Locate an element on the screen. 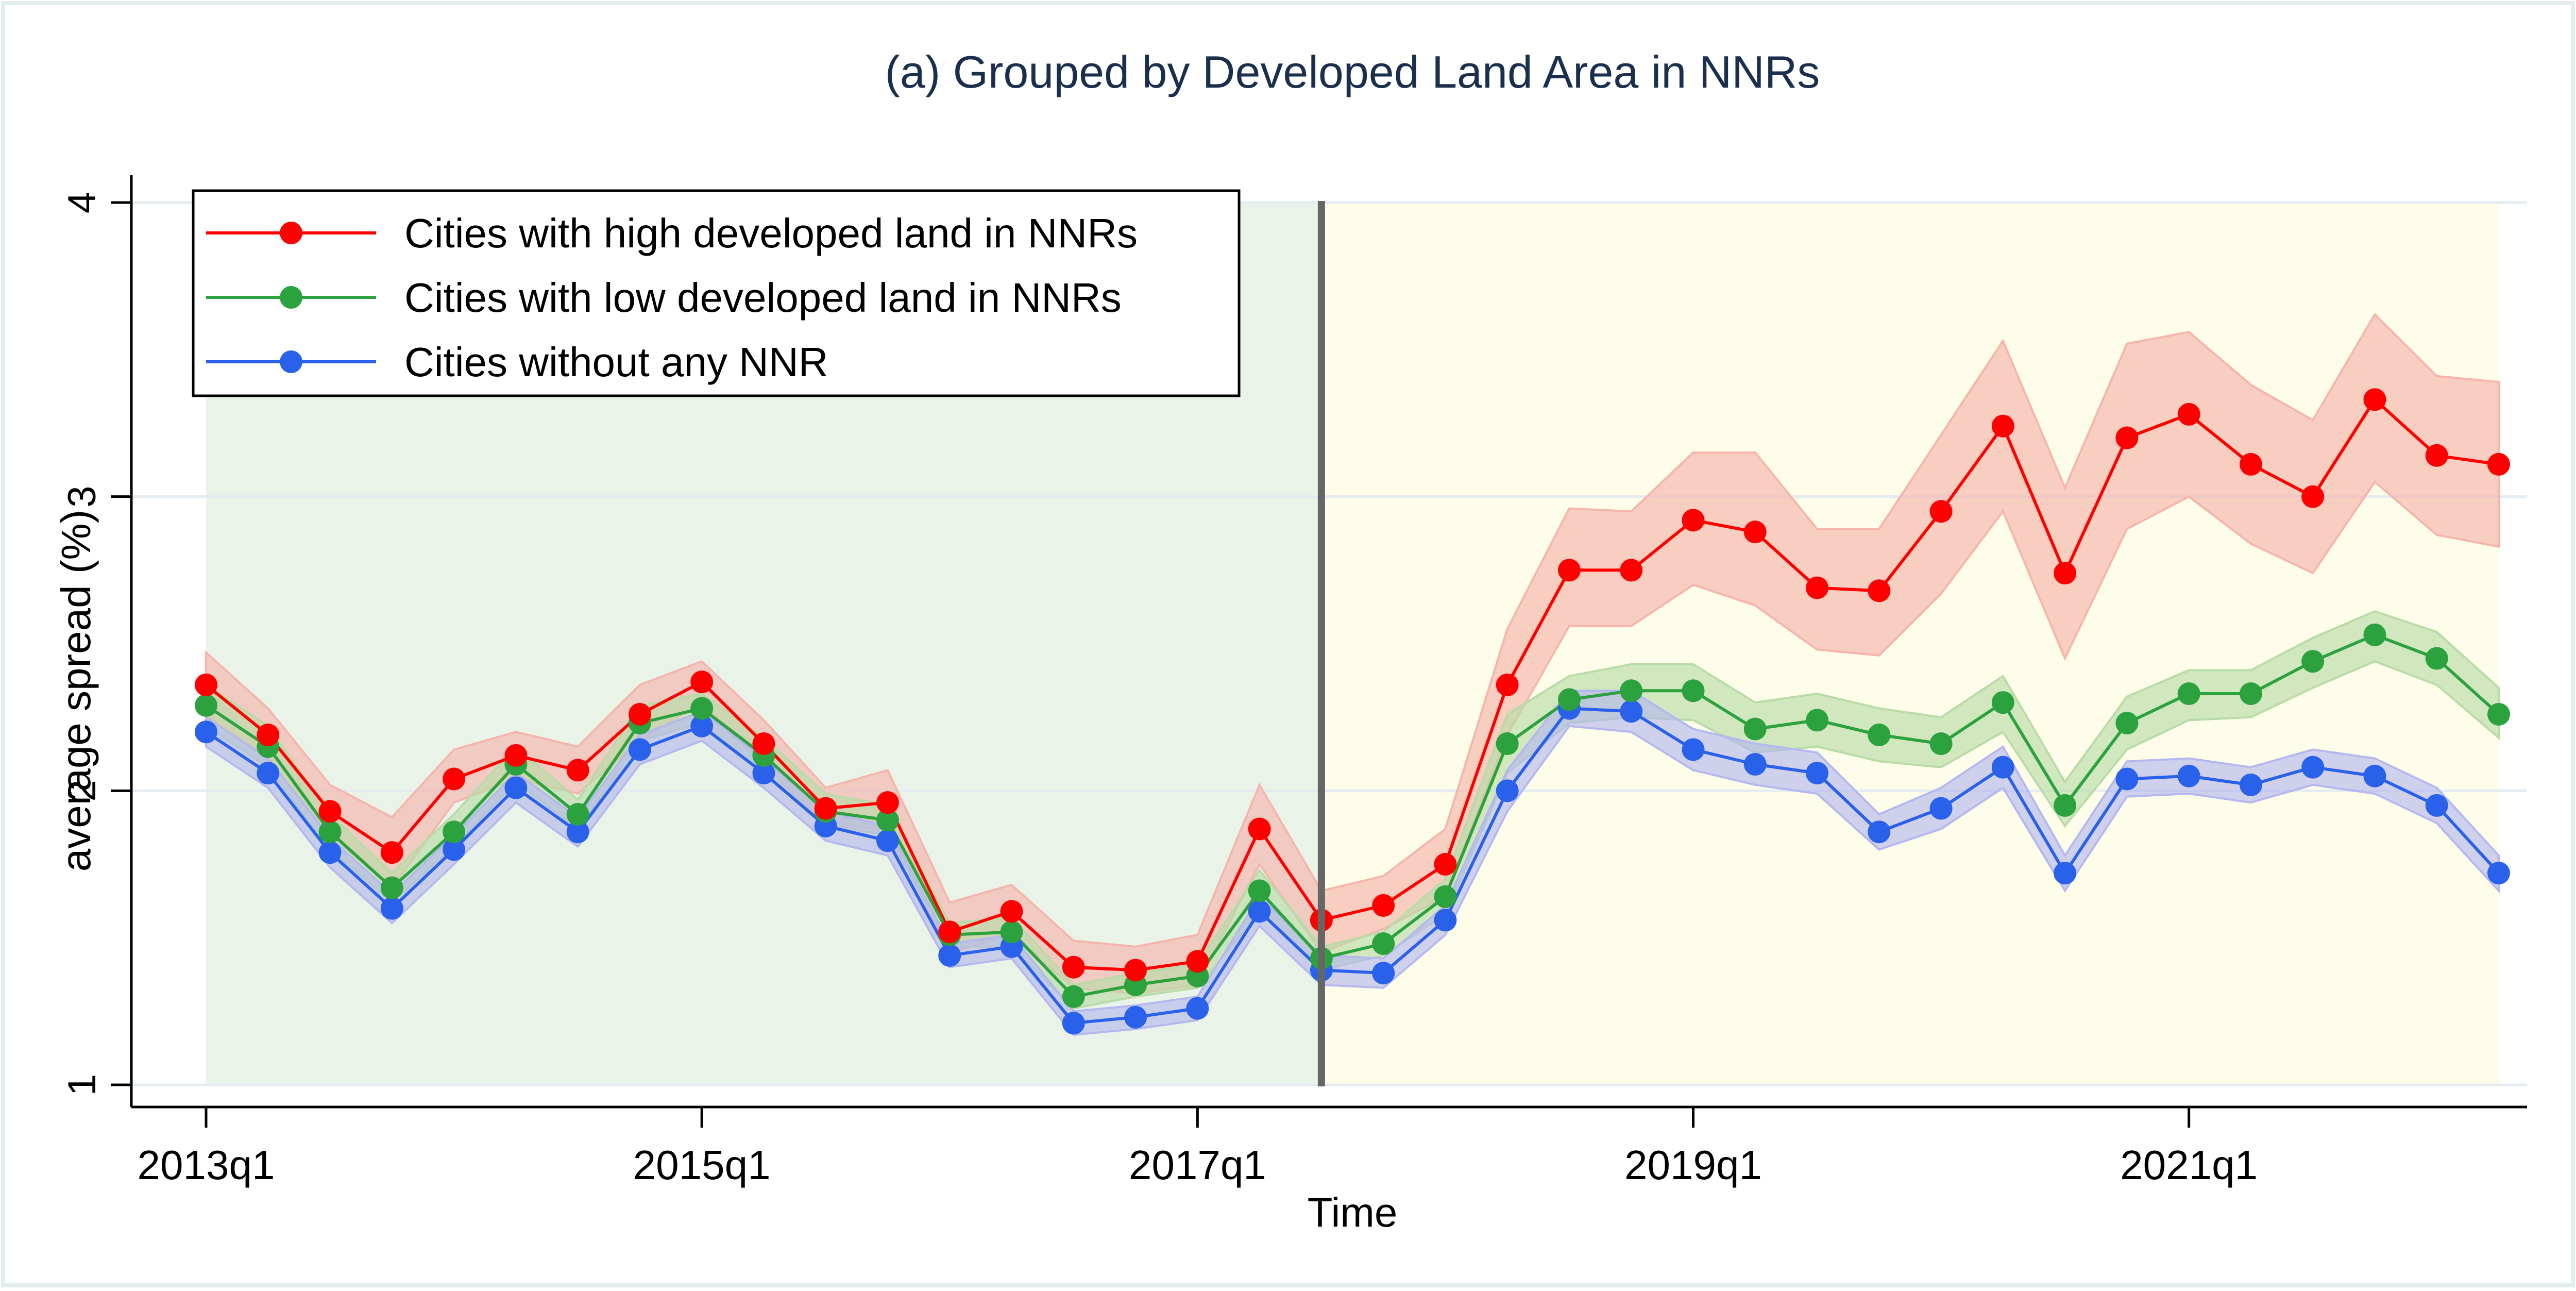 This screenshot has height=1291, width=2576. data-point-series-1-2021q2 is located at coordinates (2250, 464).